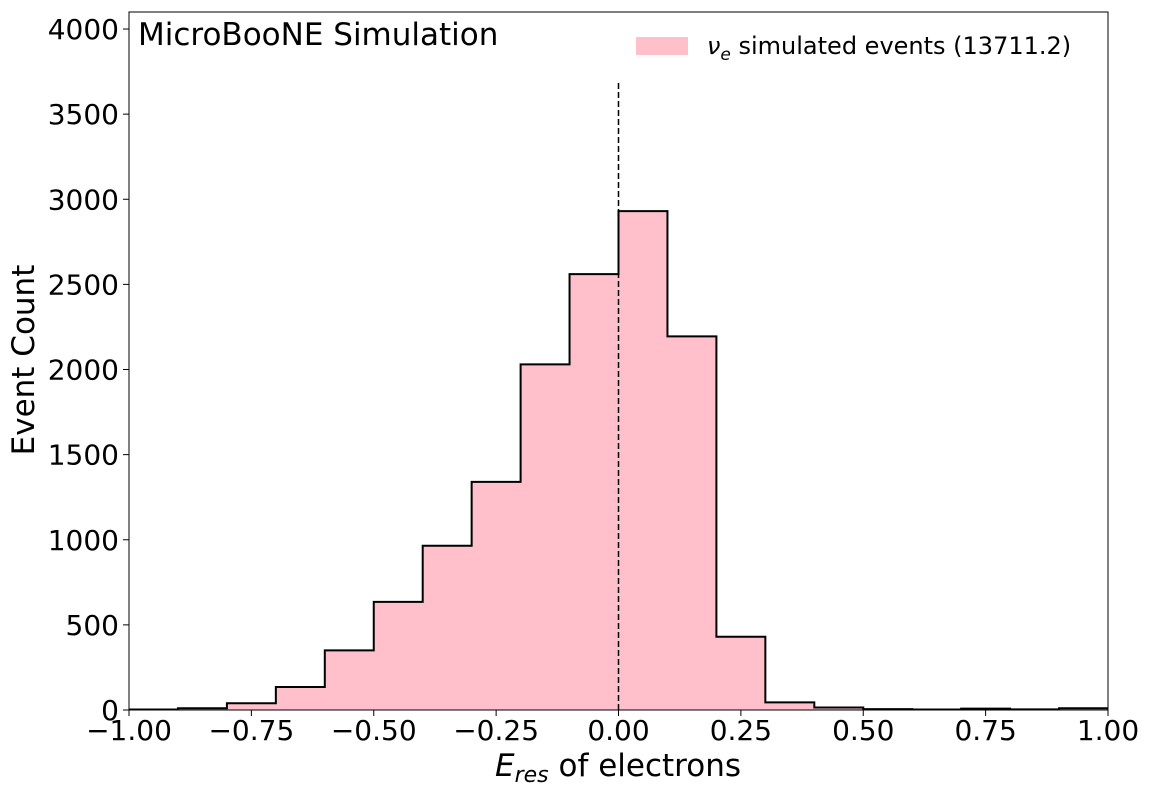  I want to click on x-tick-label: −0.50, so click(374, 730).